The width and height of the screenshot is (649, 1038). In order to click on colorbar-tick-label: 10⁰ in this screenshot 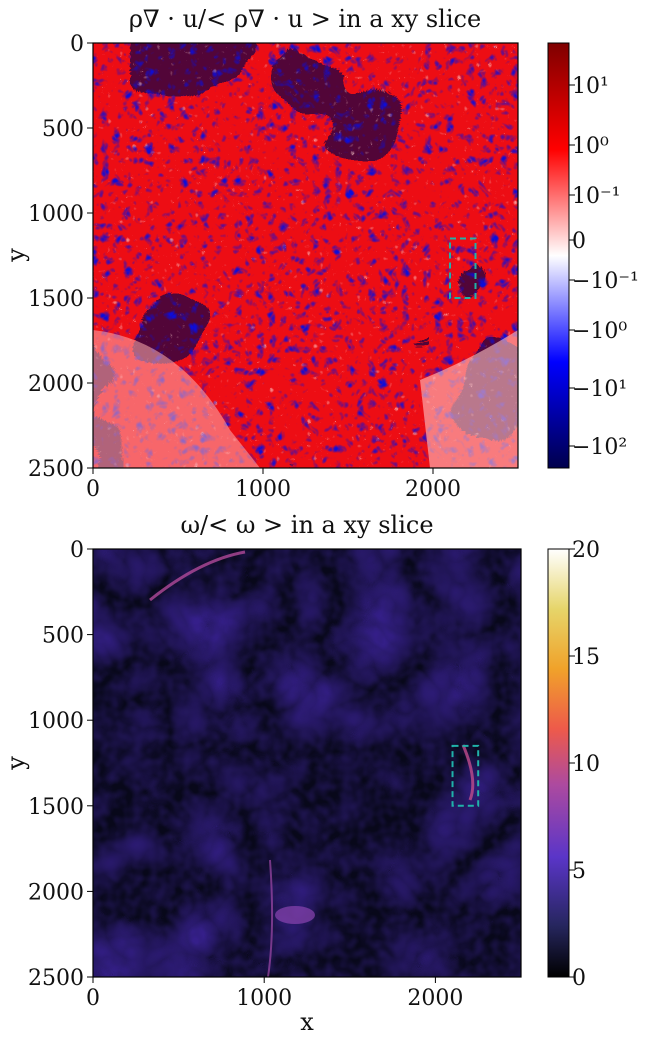, I will do `click(590, 146)`.